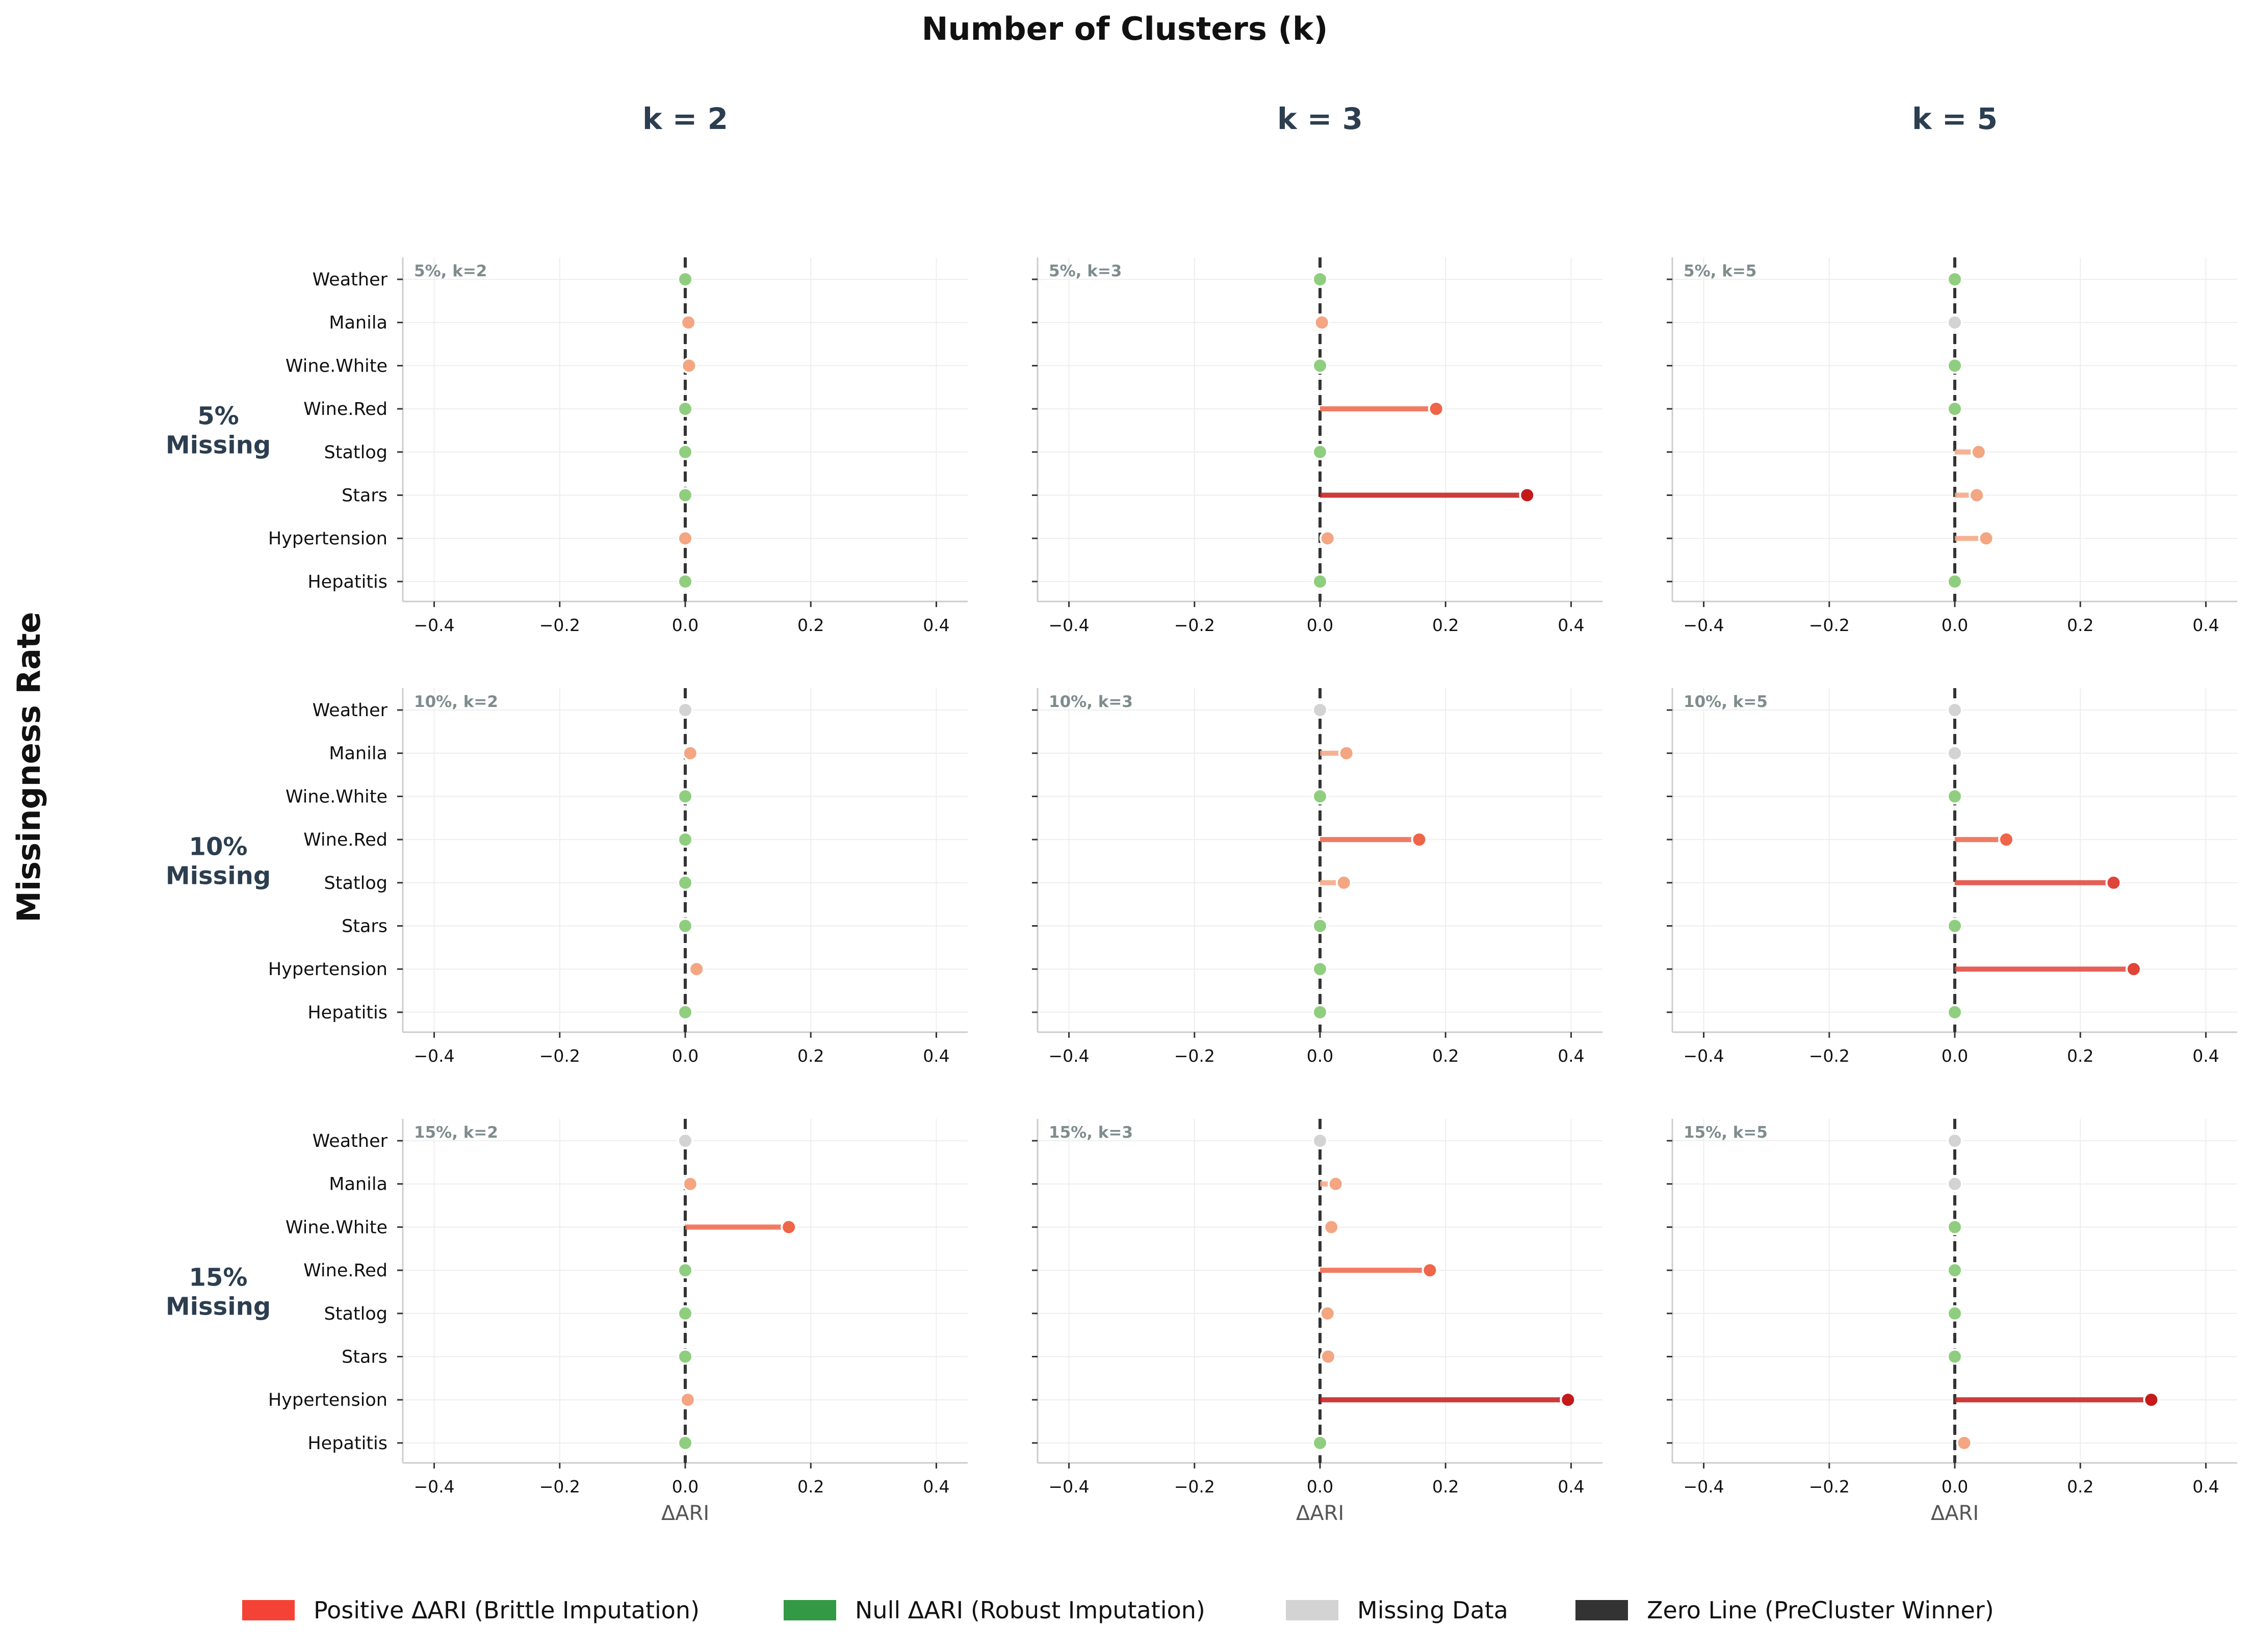  What do you see at coordinates (218, 416) in the screenshot?
I see `row-title-rate: 5%` at bounding box center [218, 416].